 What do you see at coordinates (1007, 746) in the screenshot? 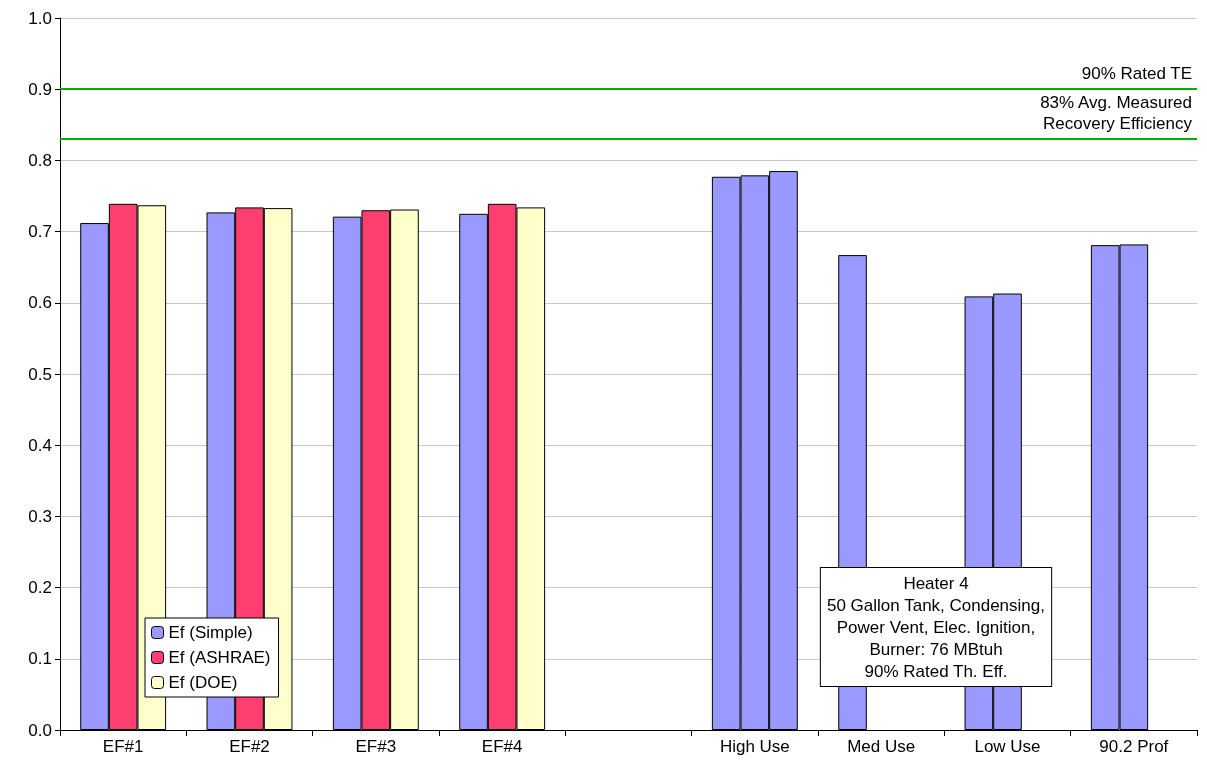
I see `x-tick-label: Low Use` at bounding box center [1007, 746].